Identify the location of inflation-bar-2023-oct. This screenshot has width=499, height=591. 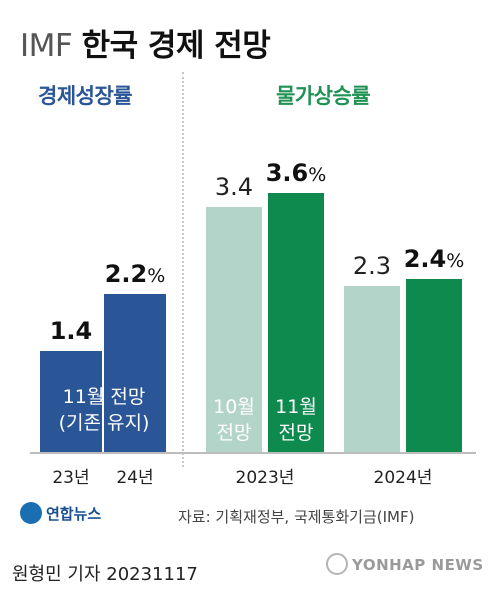
(234, 329).